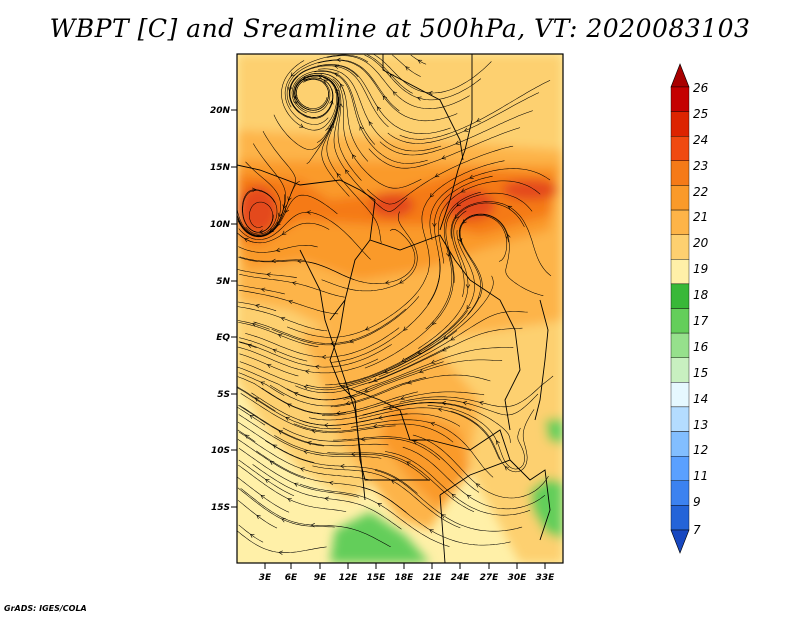 The height and width of the screenshot is (618, 800). What do you see at coordinates (456, 142) in the screenshot?
I see `border-chad-sudan` at bounding box center [456, 142].